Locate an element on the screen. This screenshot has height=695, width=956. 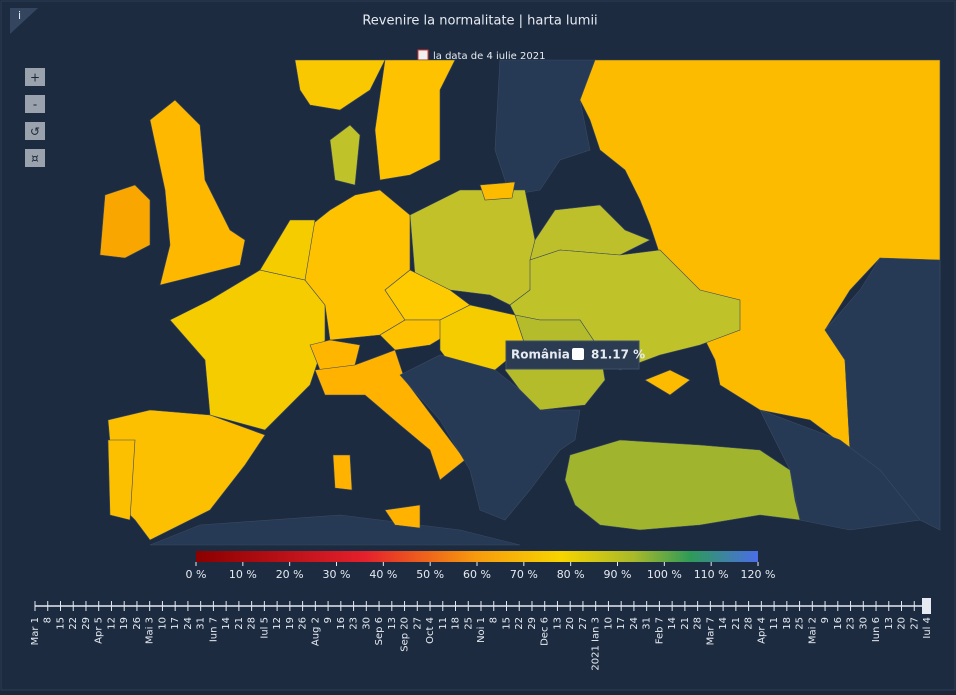
zoom-button: - is located at coordinates (35, 104).